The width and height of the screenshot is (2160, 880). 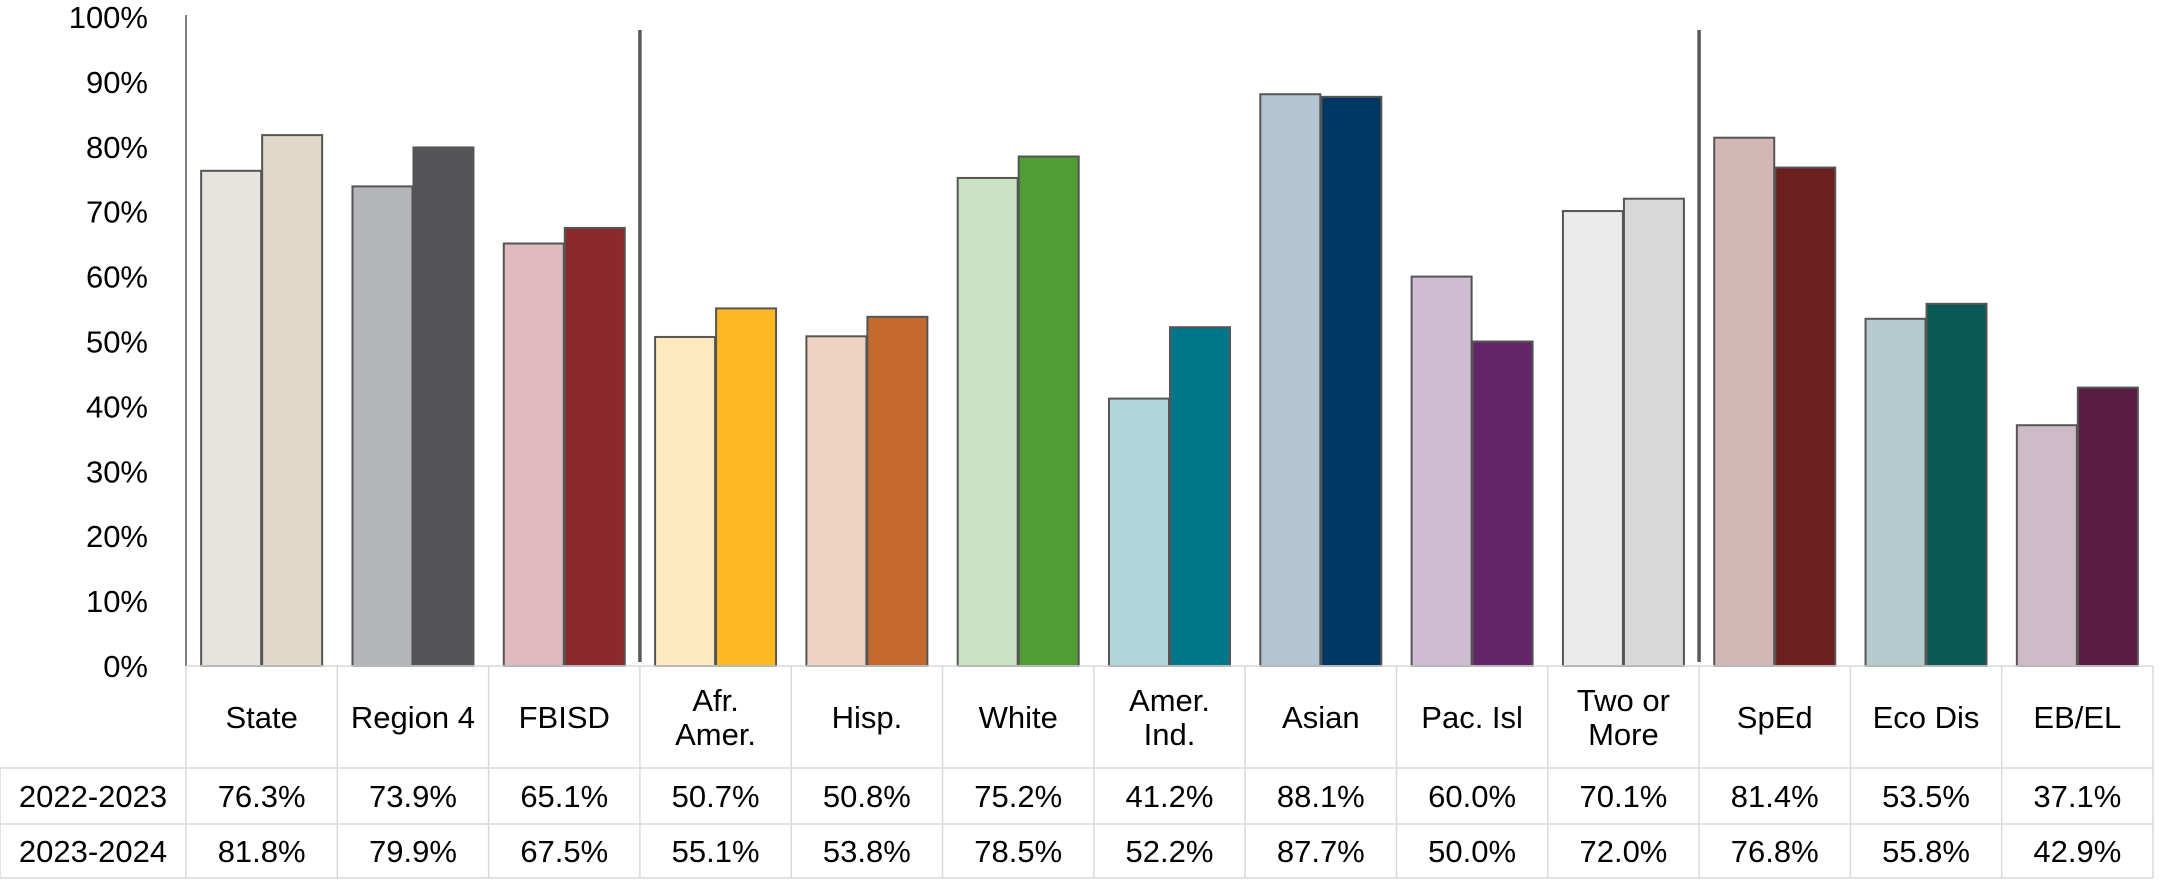 What do you see at coordinates (836, 501) in the screenshot?
I see `bar-2022-2023-hisp-` at bounding box center [836, 501].